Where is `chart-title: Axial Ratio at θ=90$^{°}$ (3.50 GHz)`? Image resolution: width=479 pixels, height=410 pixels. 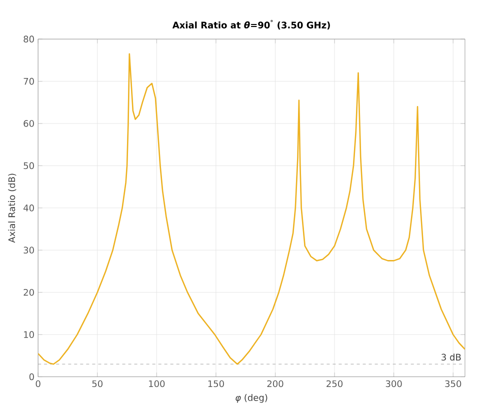 chart-title: Axial Ratio at θ=90$^{°}$ (3.50 GHz) is located at coordinates (251, 25).